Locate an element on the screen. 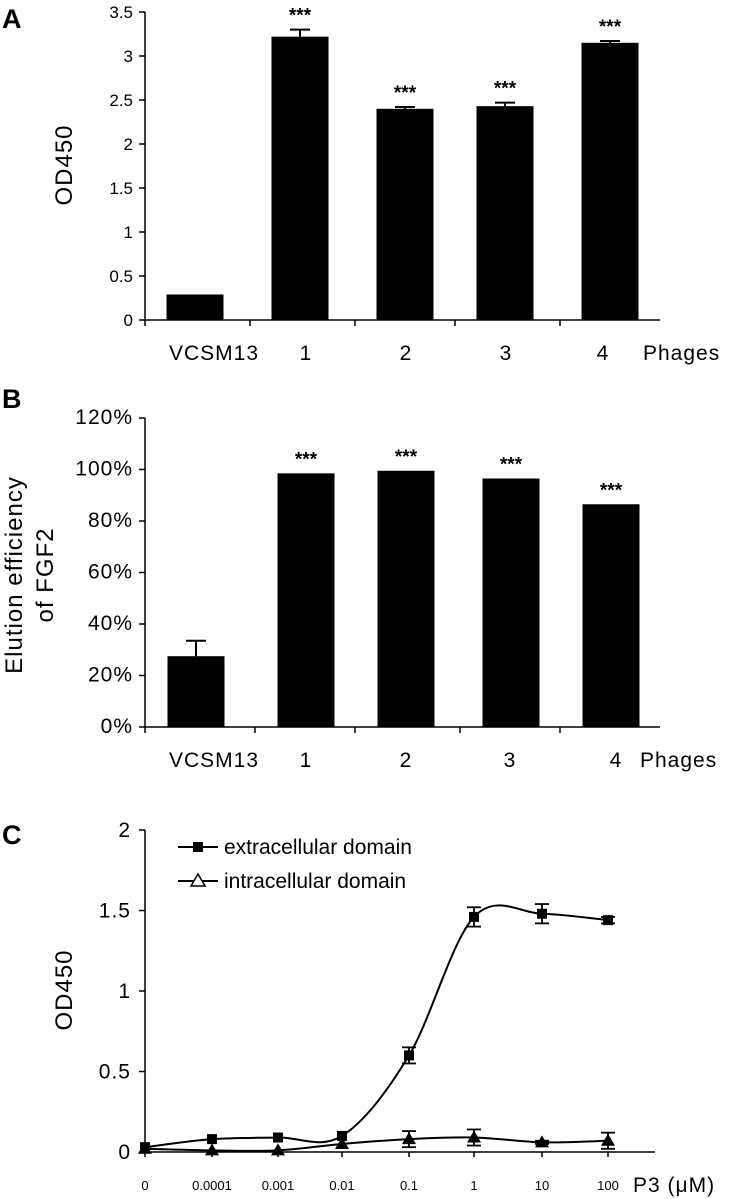  y-tick-label: 120% is located at coordinates (104, 417).